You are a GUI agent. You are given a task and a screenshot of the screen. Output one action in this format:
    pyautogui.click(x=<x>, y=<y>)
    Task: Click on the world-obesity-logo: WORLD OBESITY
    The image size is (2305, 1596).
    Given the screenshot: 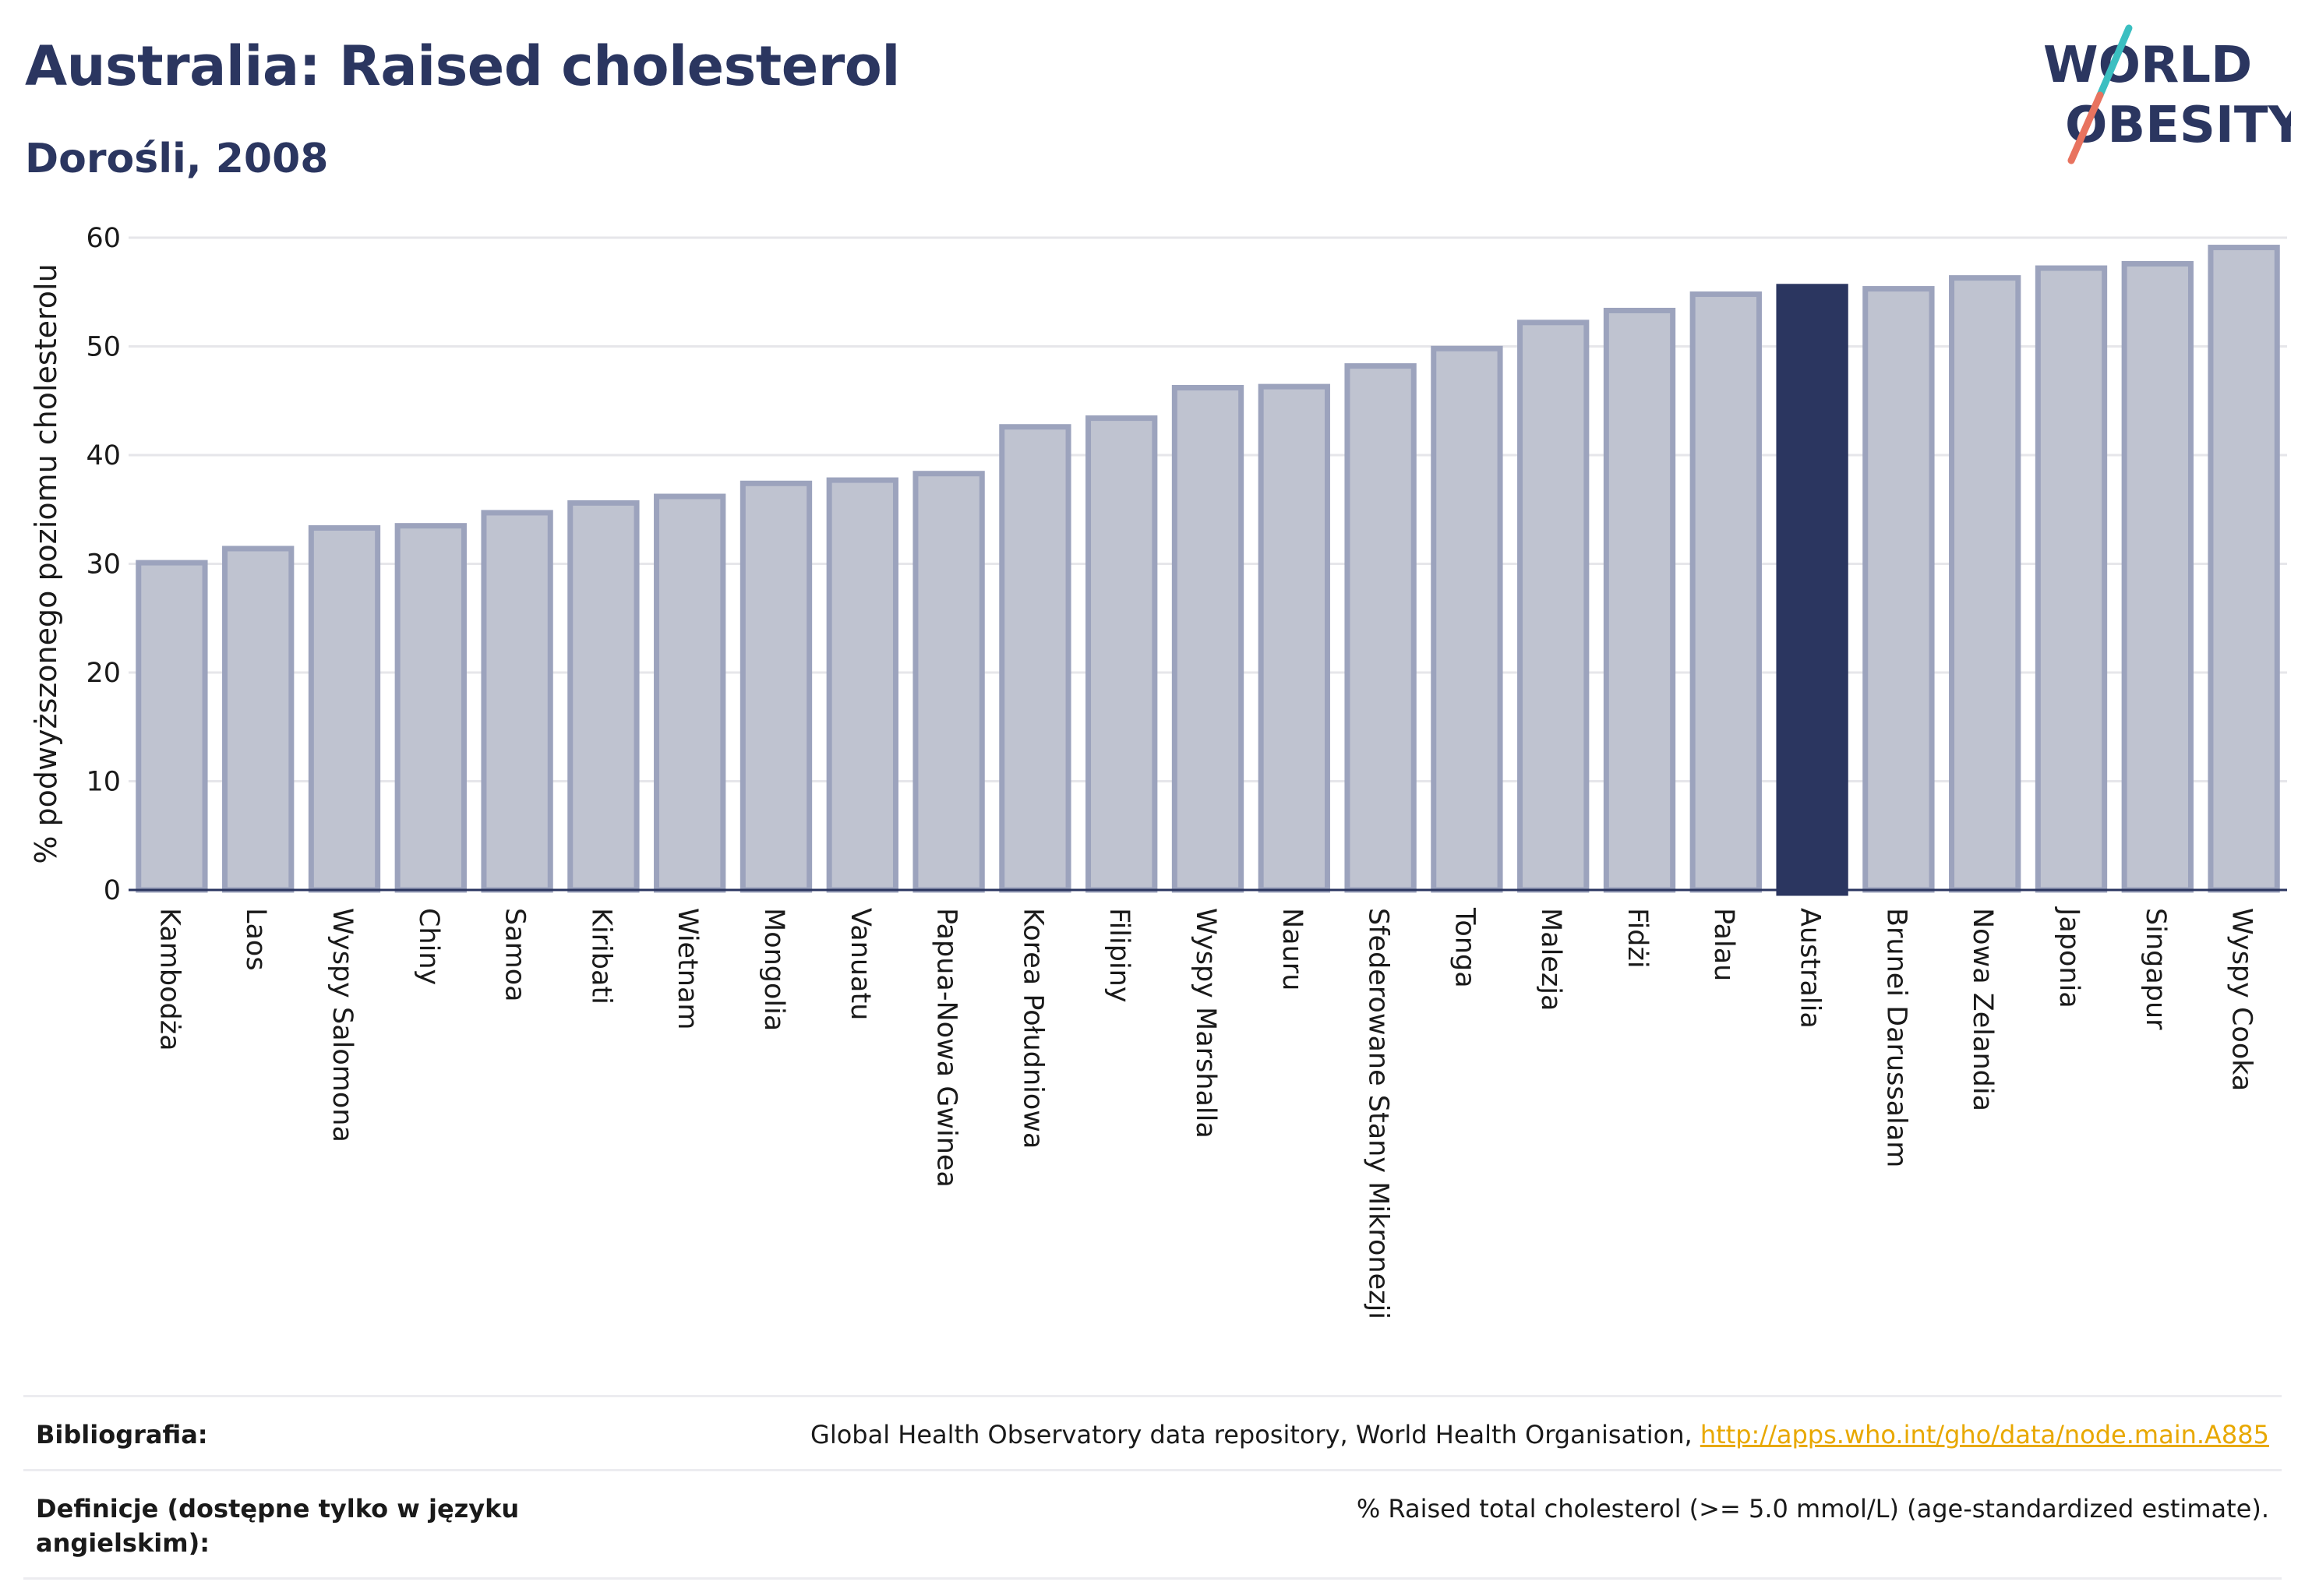 What is the action you would take?
    pyautogui.click(x=2158, y=97)
    